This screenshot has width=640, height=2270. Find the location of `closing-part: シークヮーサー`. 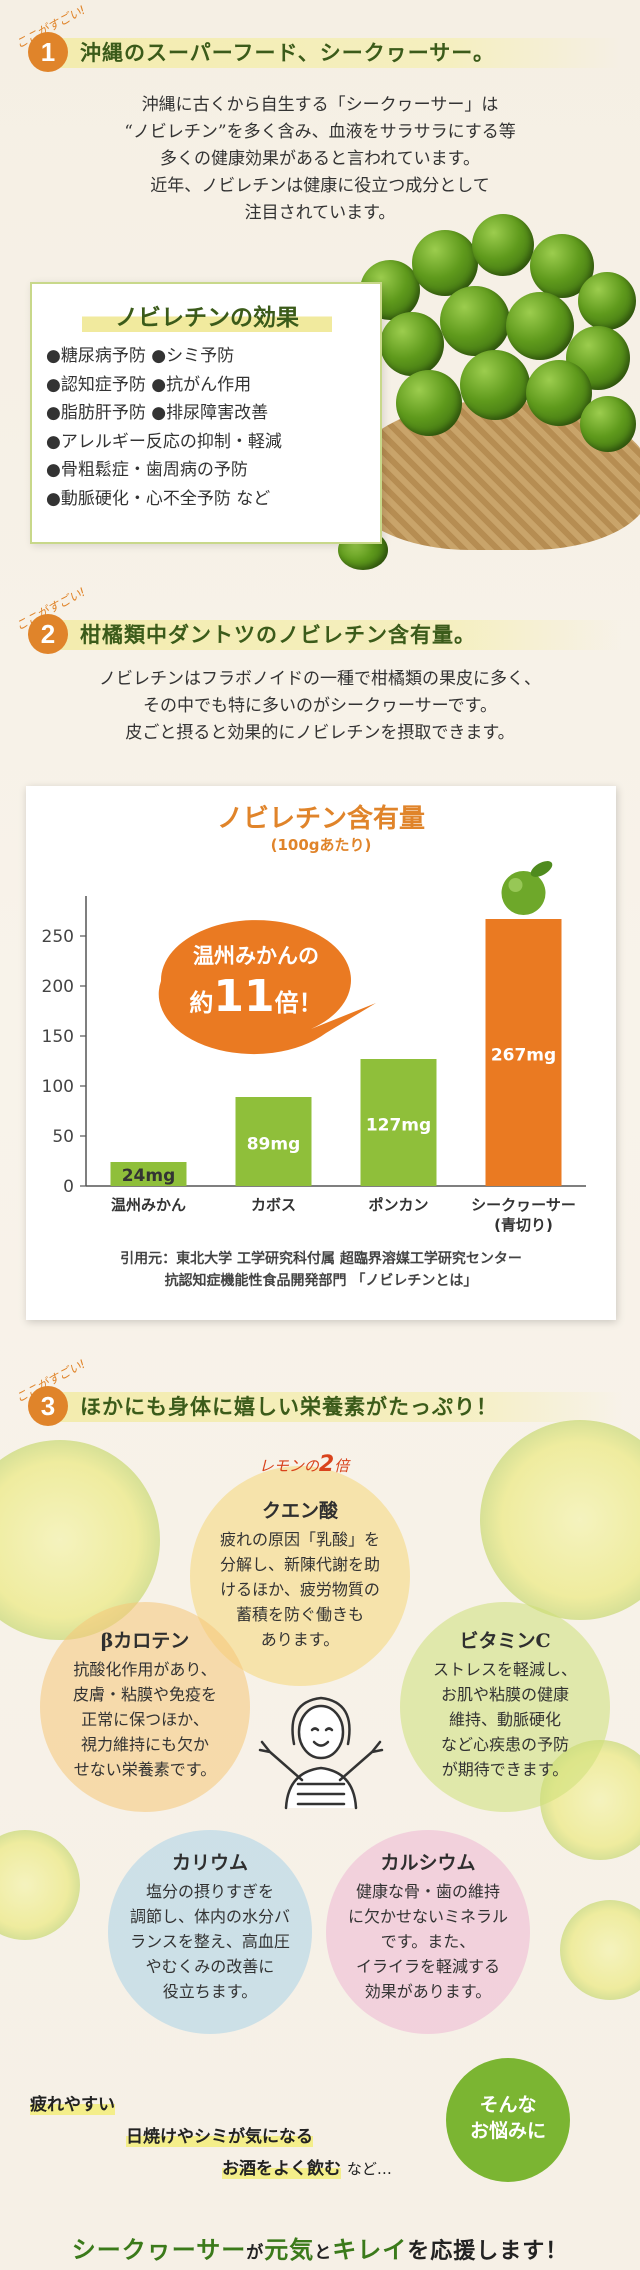

closing-part: シークヮーサー is located at coordinates (159, 2250).